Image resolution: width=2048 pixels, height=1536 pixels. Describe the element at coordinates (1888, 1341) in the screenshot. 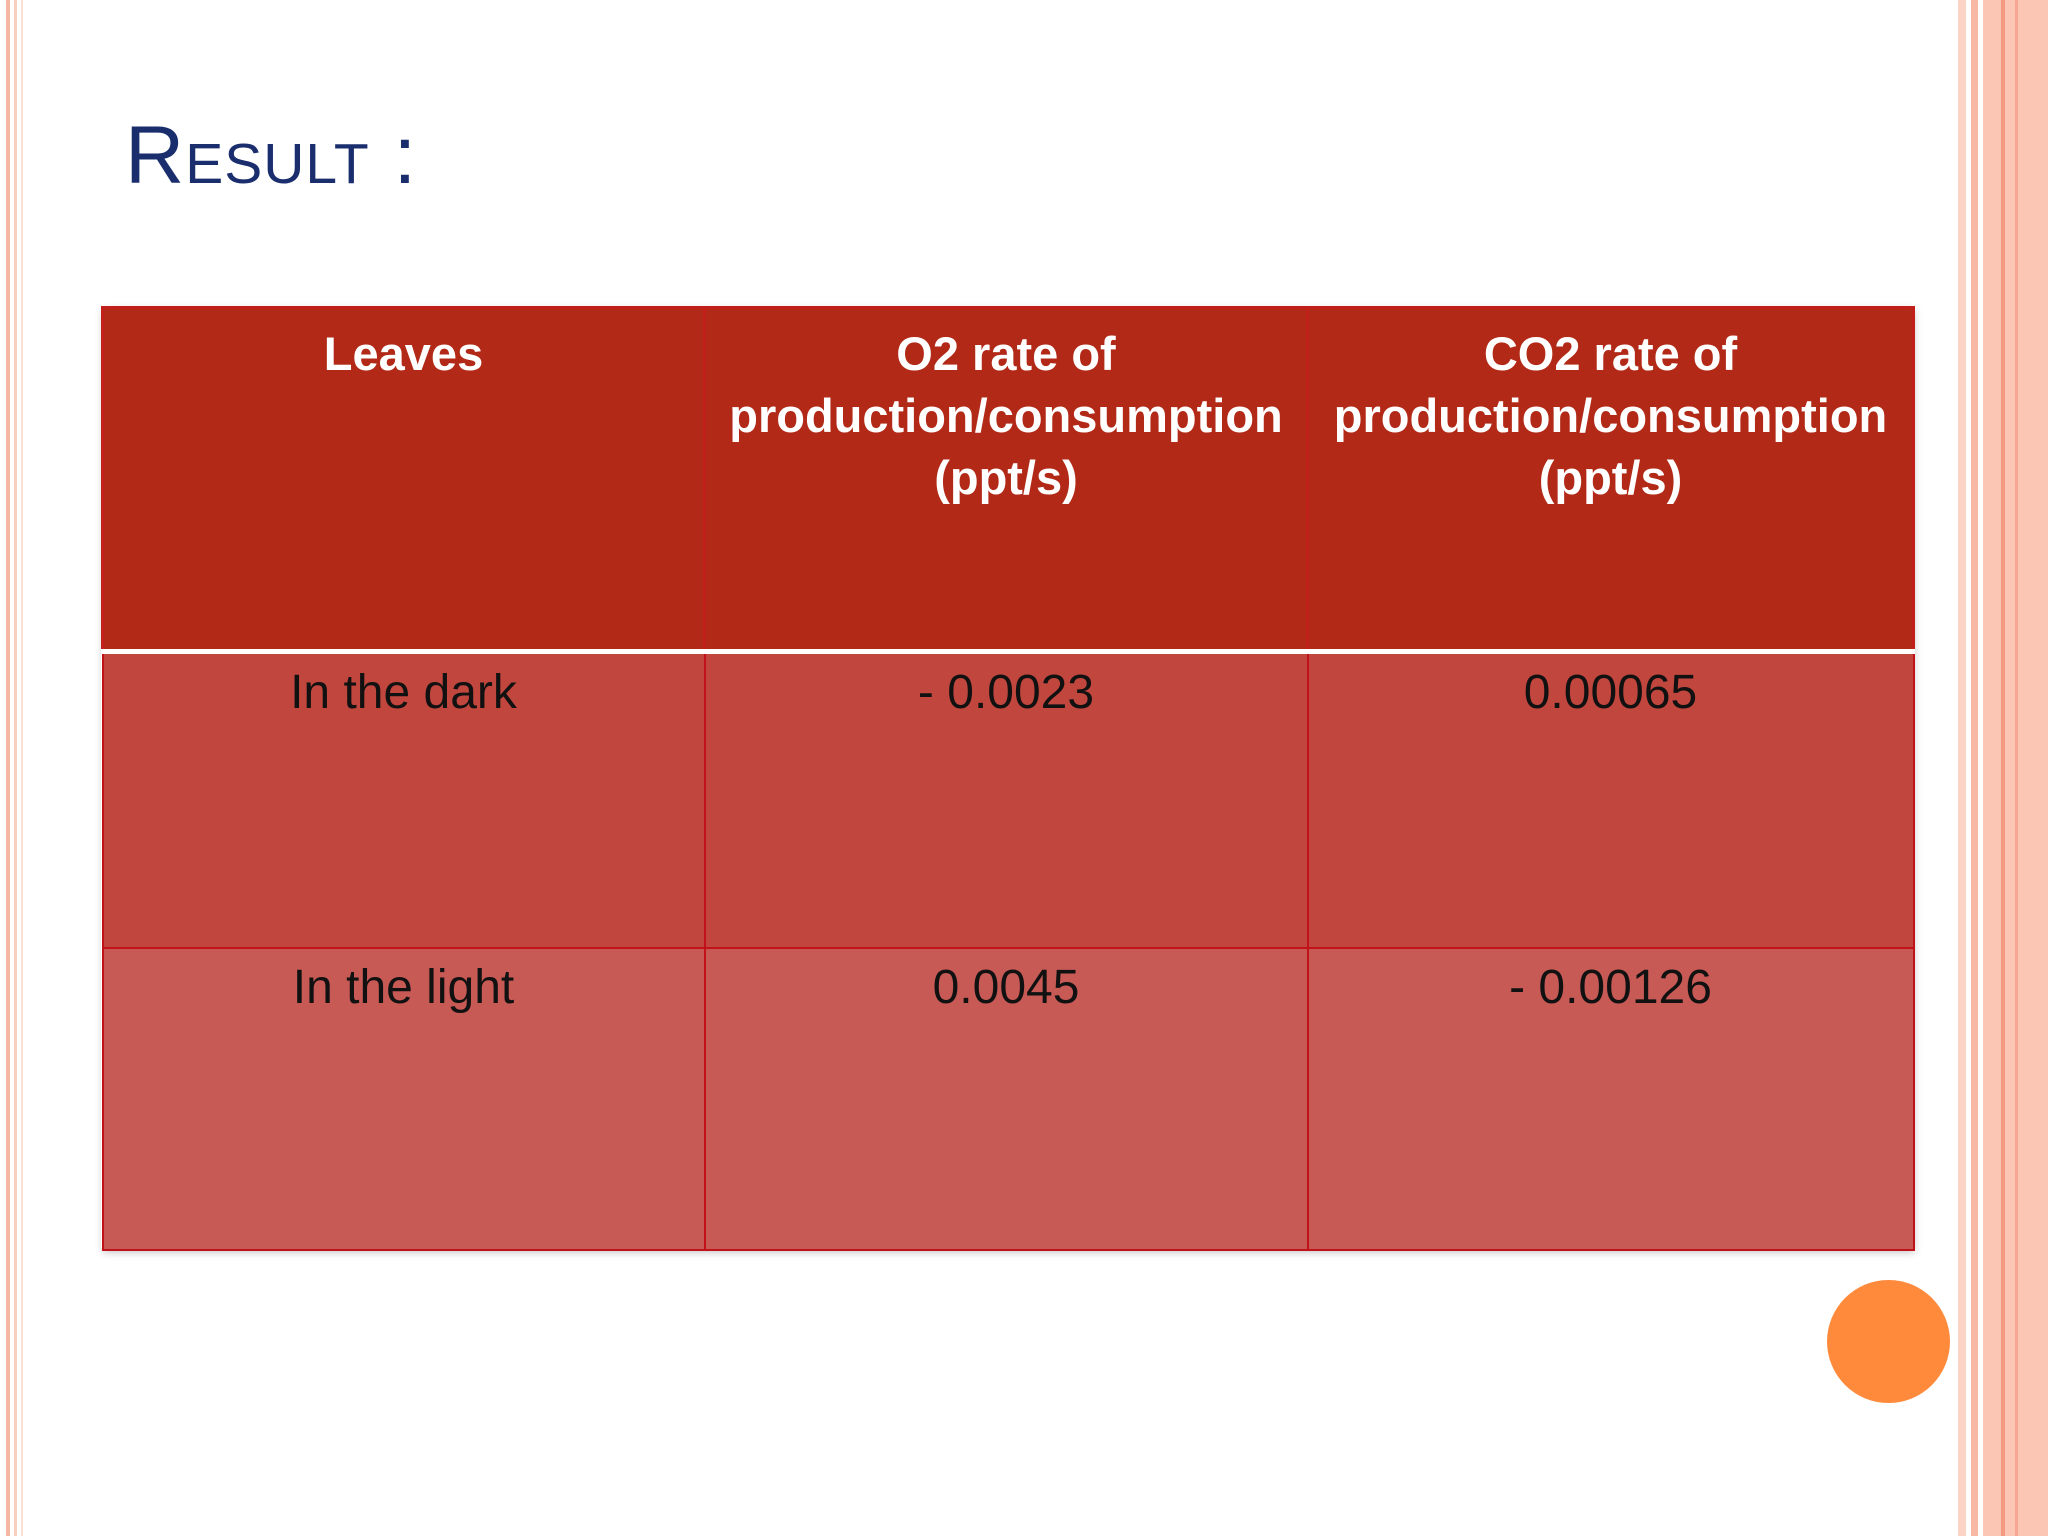

I see `decorative-orange-circle` at that location.